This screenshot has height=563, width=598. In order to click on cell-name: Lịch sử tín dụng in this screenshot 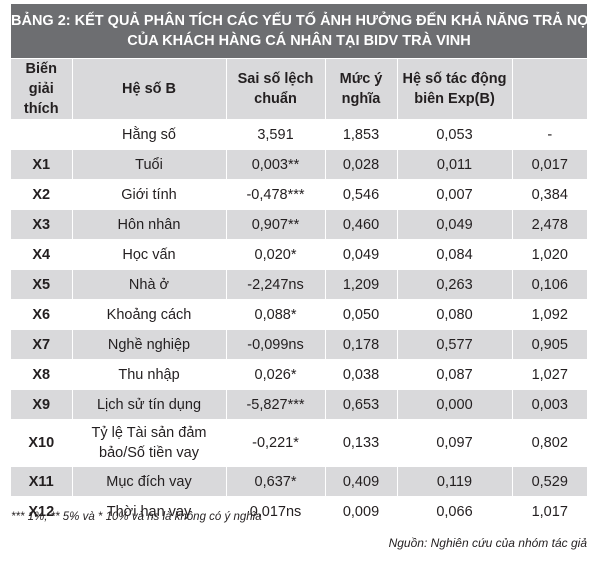, I will do `click(149, 404)`.